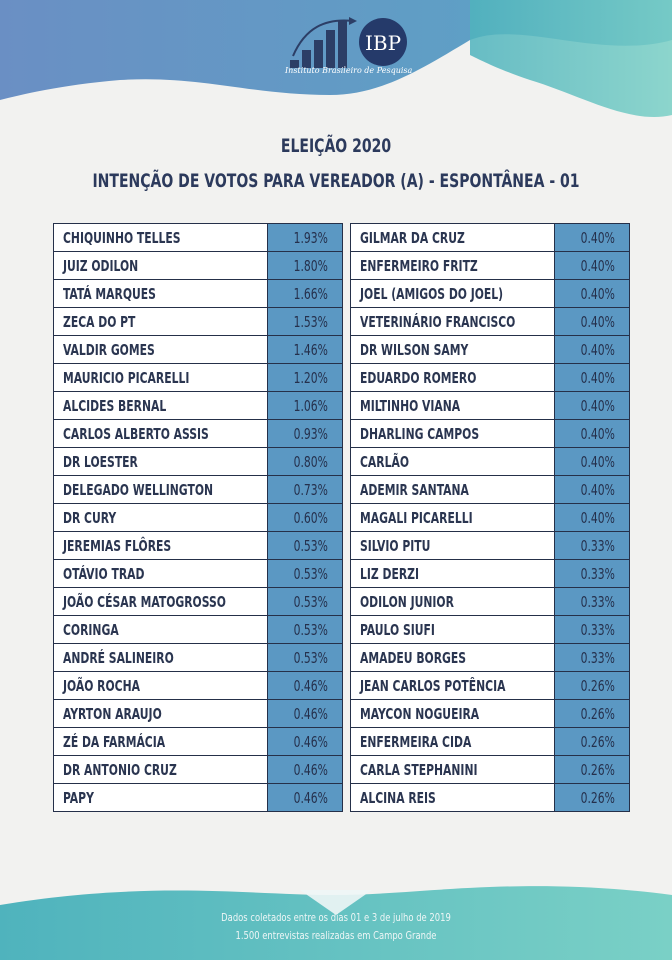  Describe the element at coordinates (490, 713) in the screenshot. I see `table-row: MAYCON NOGUEIRA 0.26%` at that location.